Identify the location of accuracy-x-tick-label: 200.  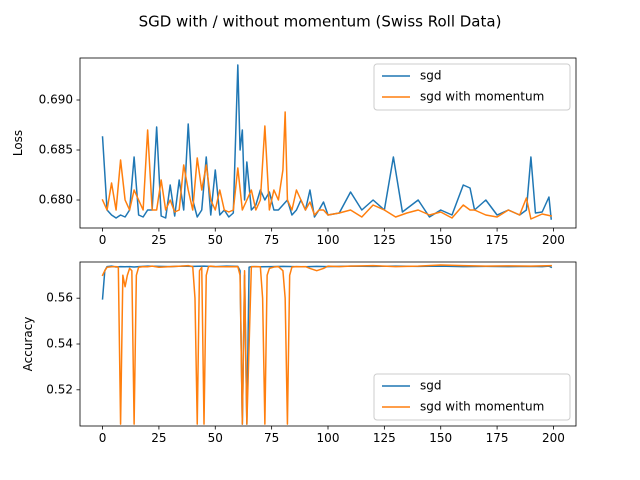
(553, 438).